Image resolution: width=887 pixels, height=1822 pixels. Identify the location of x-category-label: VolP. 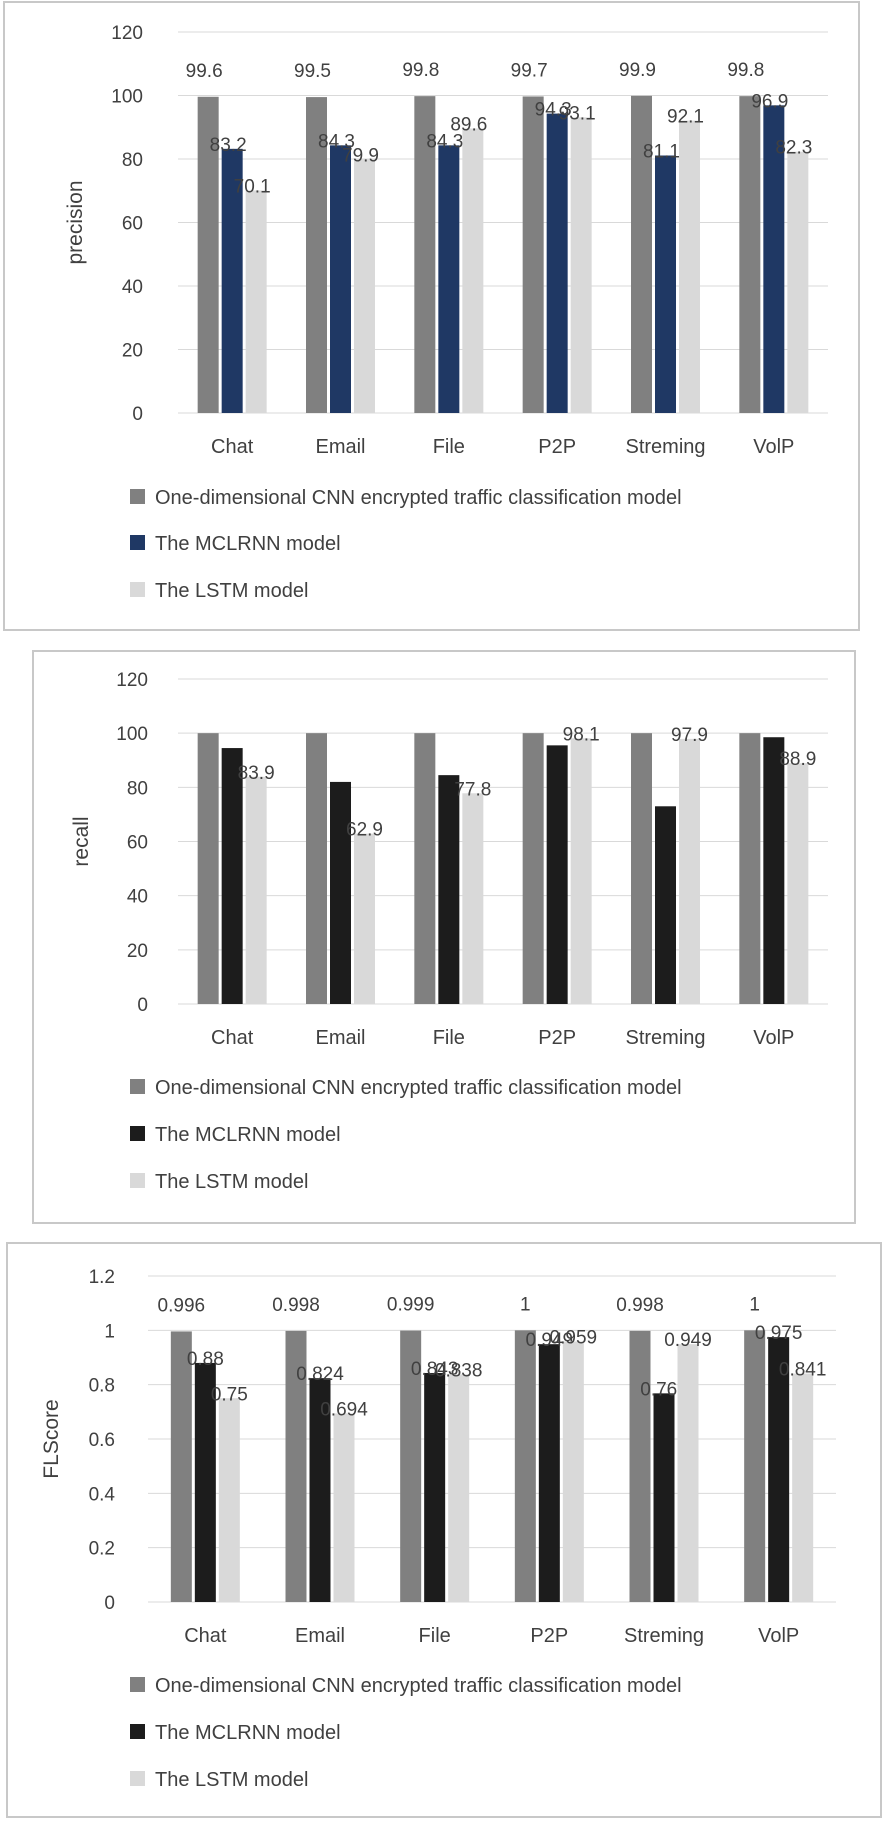
(773, 1038).